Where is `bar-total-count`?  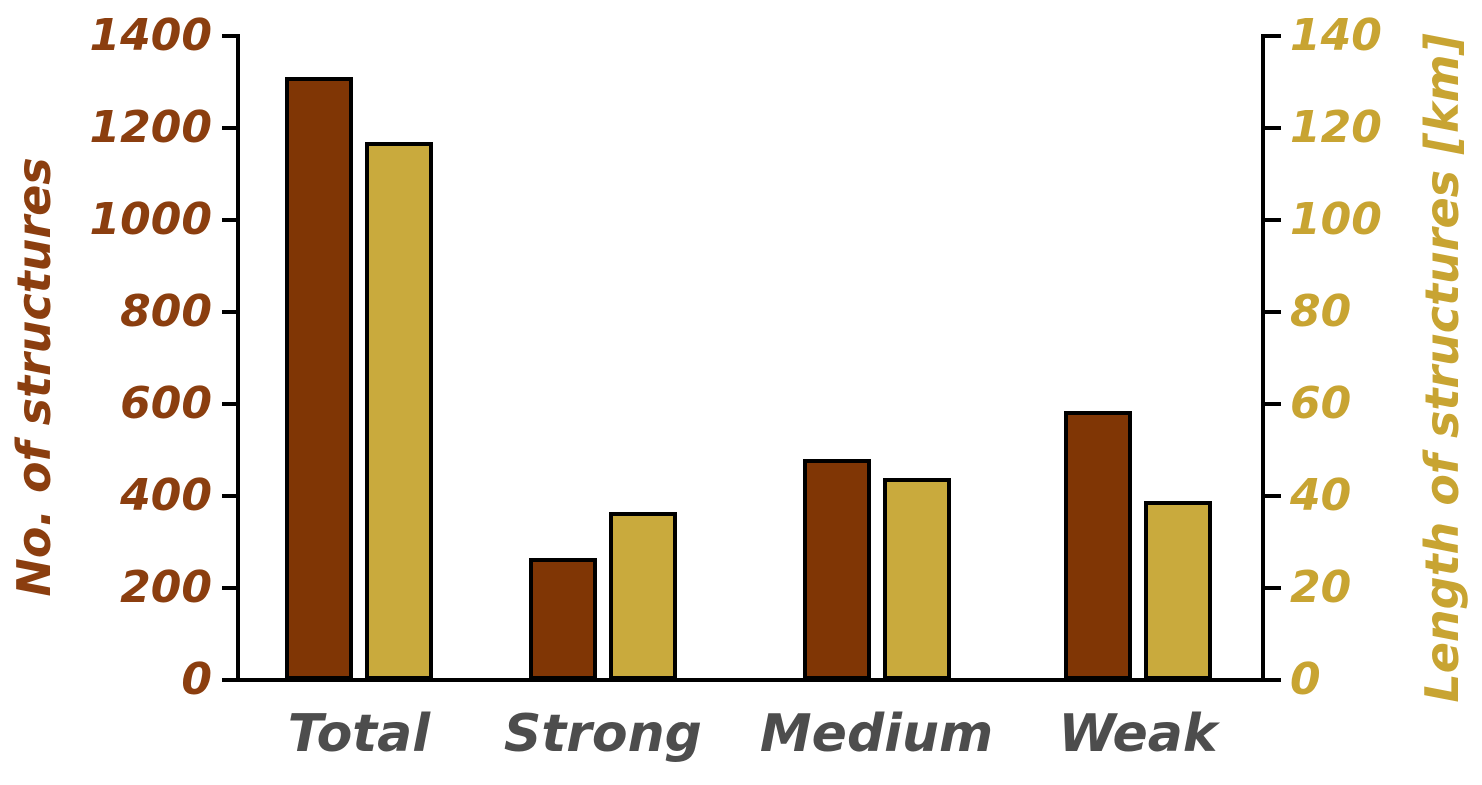 bar-total-count is located at coordinates (318, 378).